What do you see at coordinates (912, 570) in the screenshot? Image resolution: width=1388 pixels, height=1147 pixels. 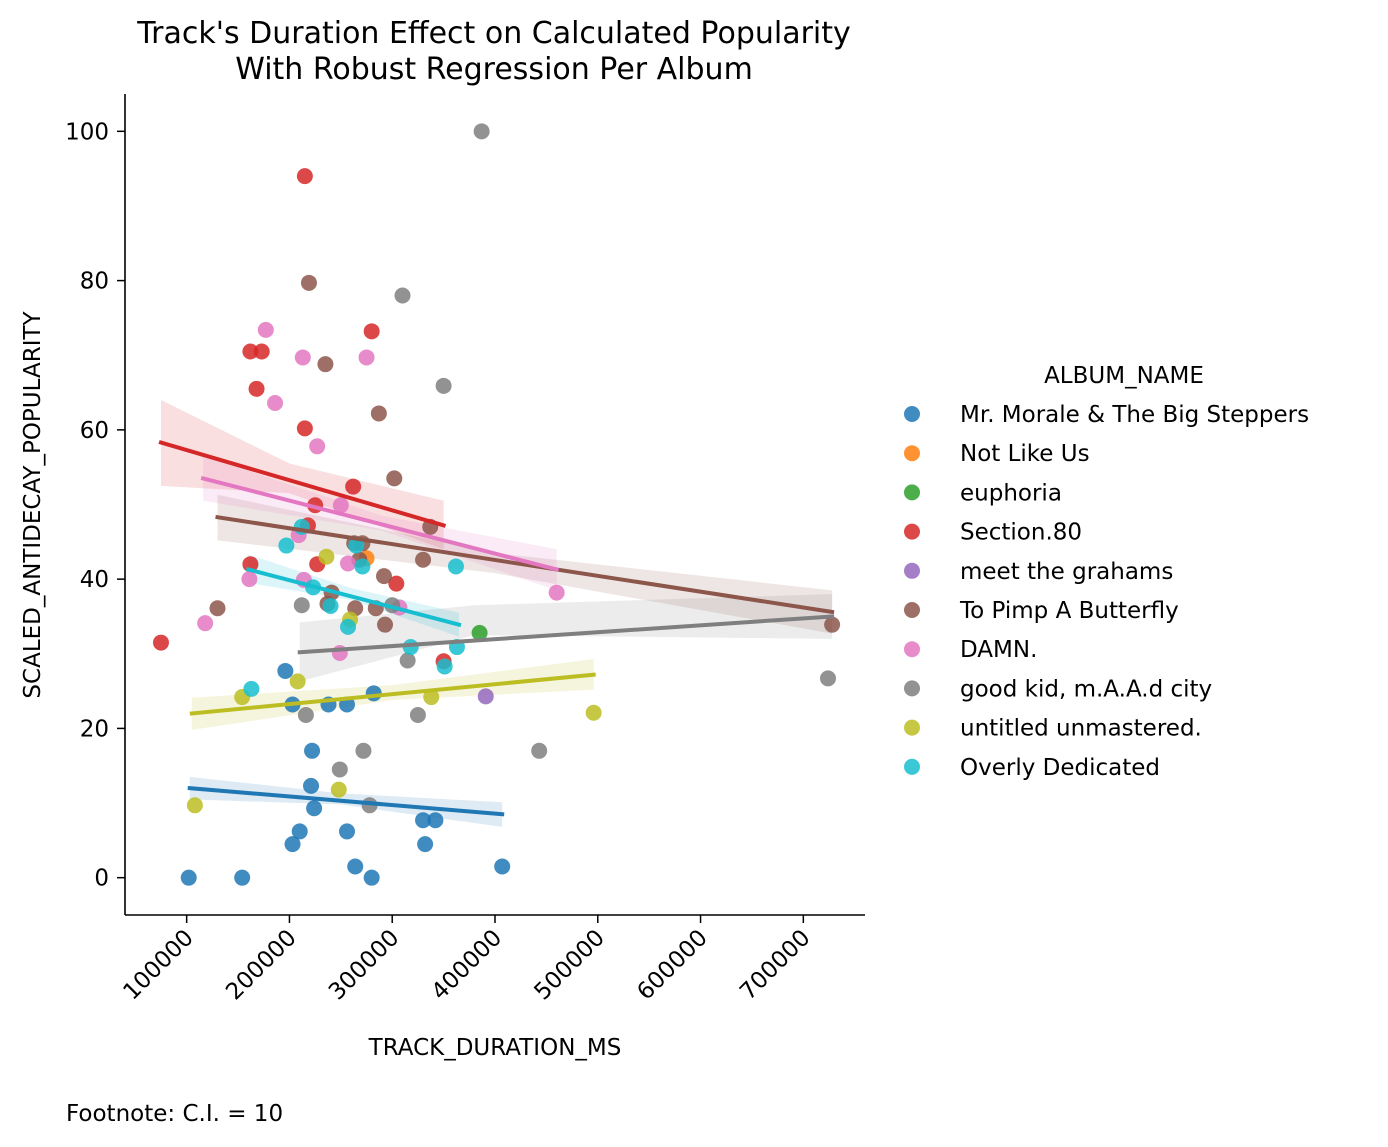 I see `legend-marker-meet-the-grahams` at bounding box center [912, 570].